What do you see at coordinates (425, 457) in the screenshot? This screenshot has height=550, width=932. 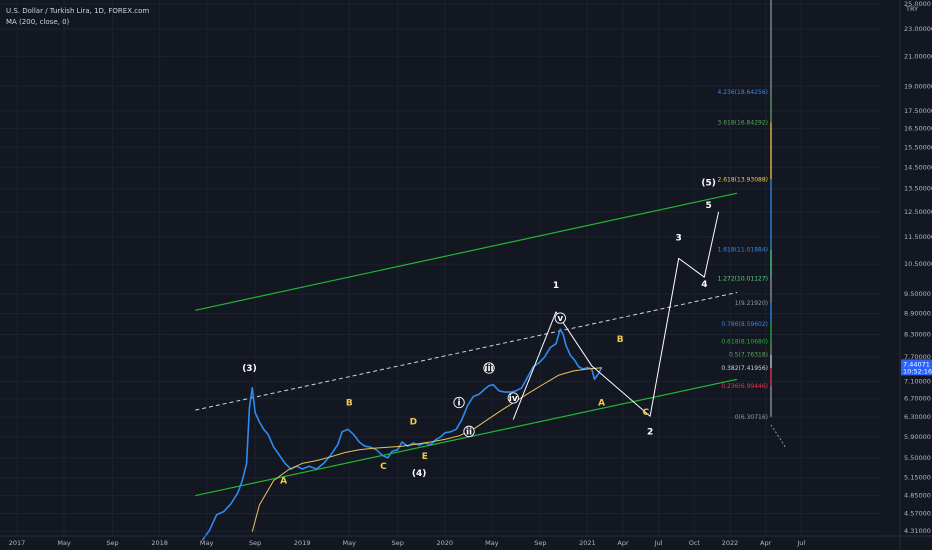 I see `wave-label: E` at bounding box center [425, 457].